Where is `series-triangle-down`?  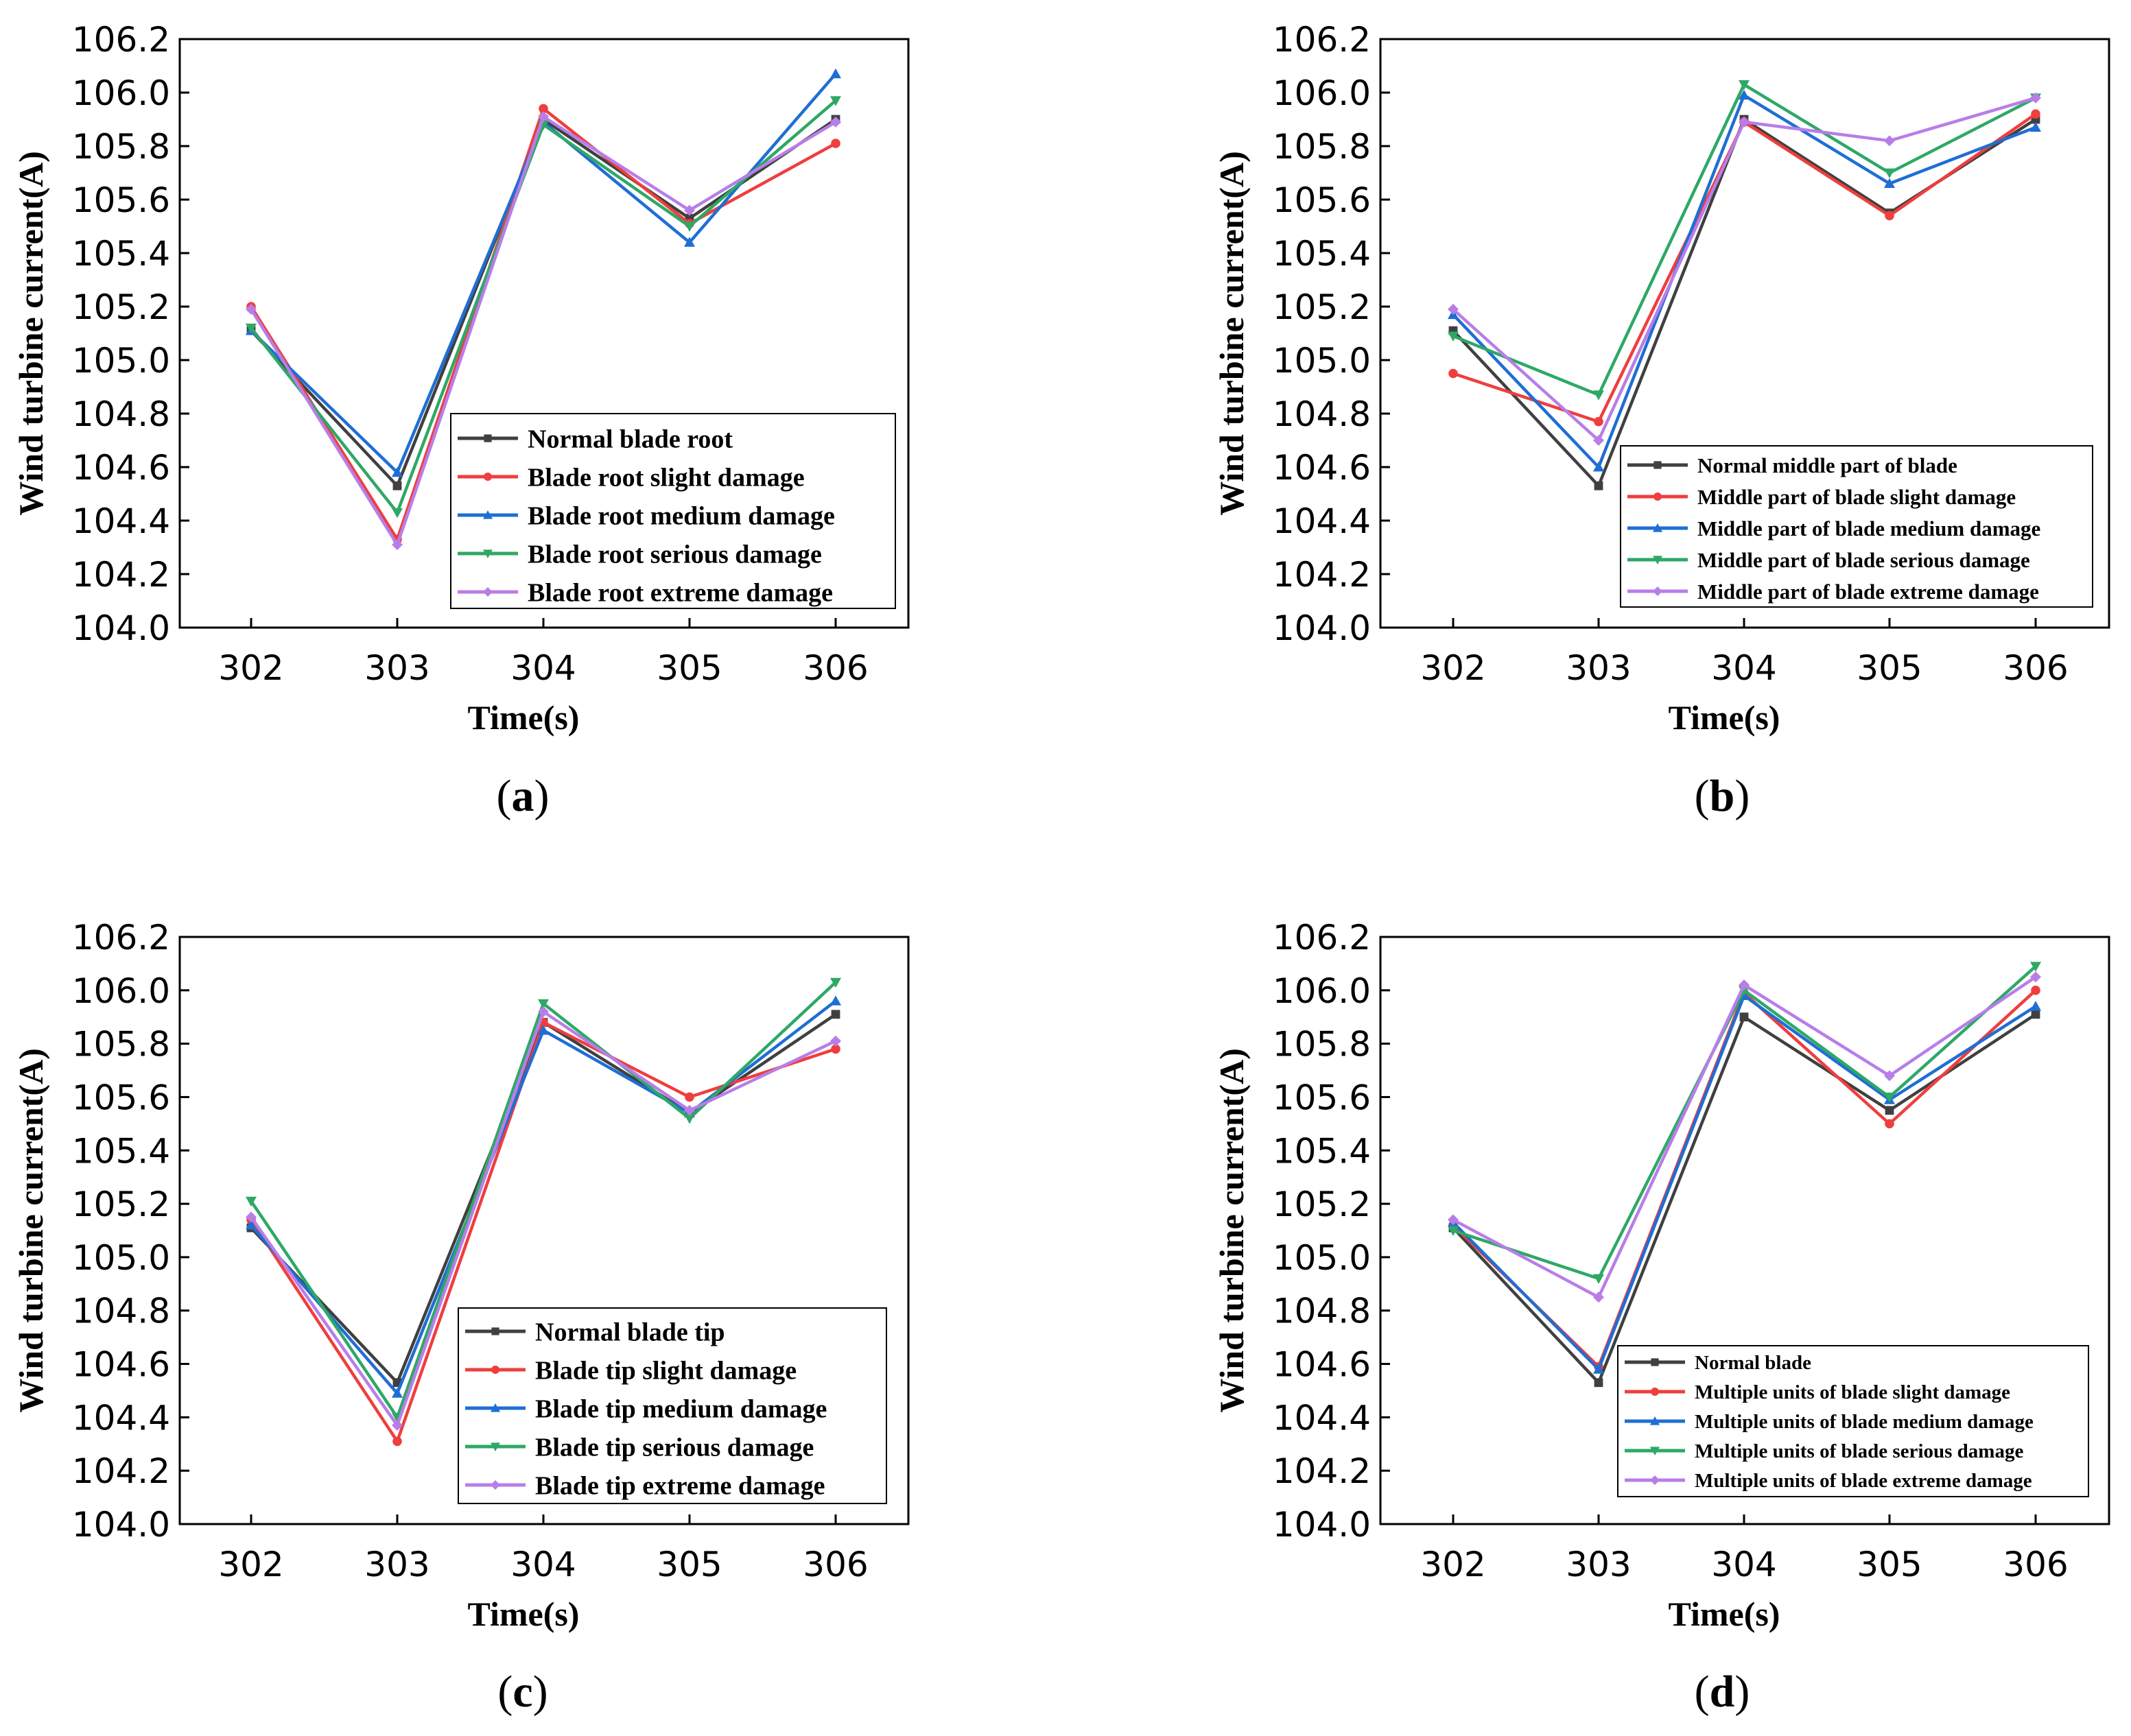 series-triangle-down is located at coordinates (1745, 1123).